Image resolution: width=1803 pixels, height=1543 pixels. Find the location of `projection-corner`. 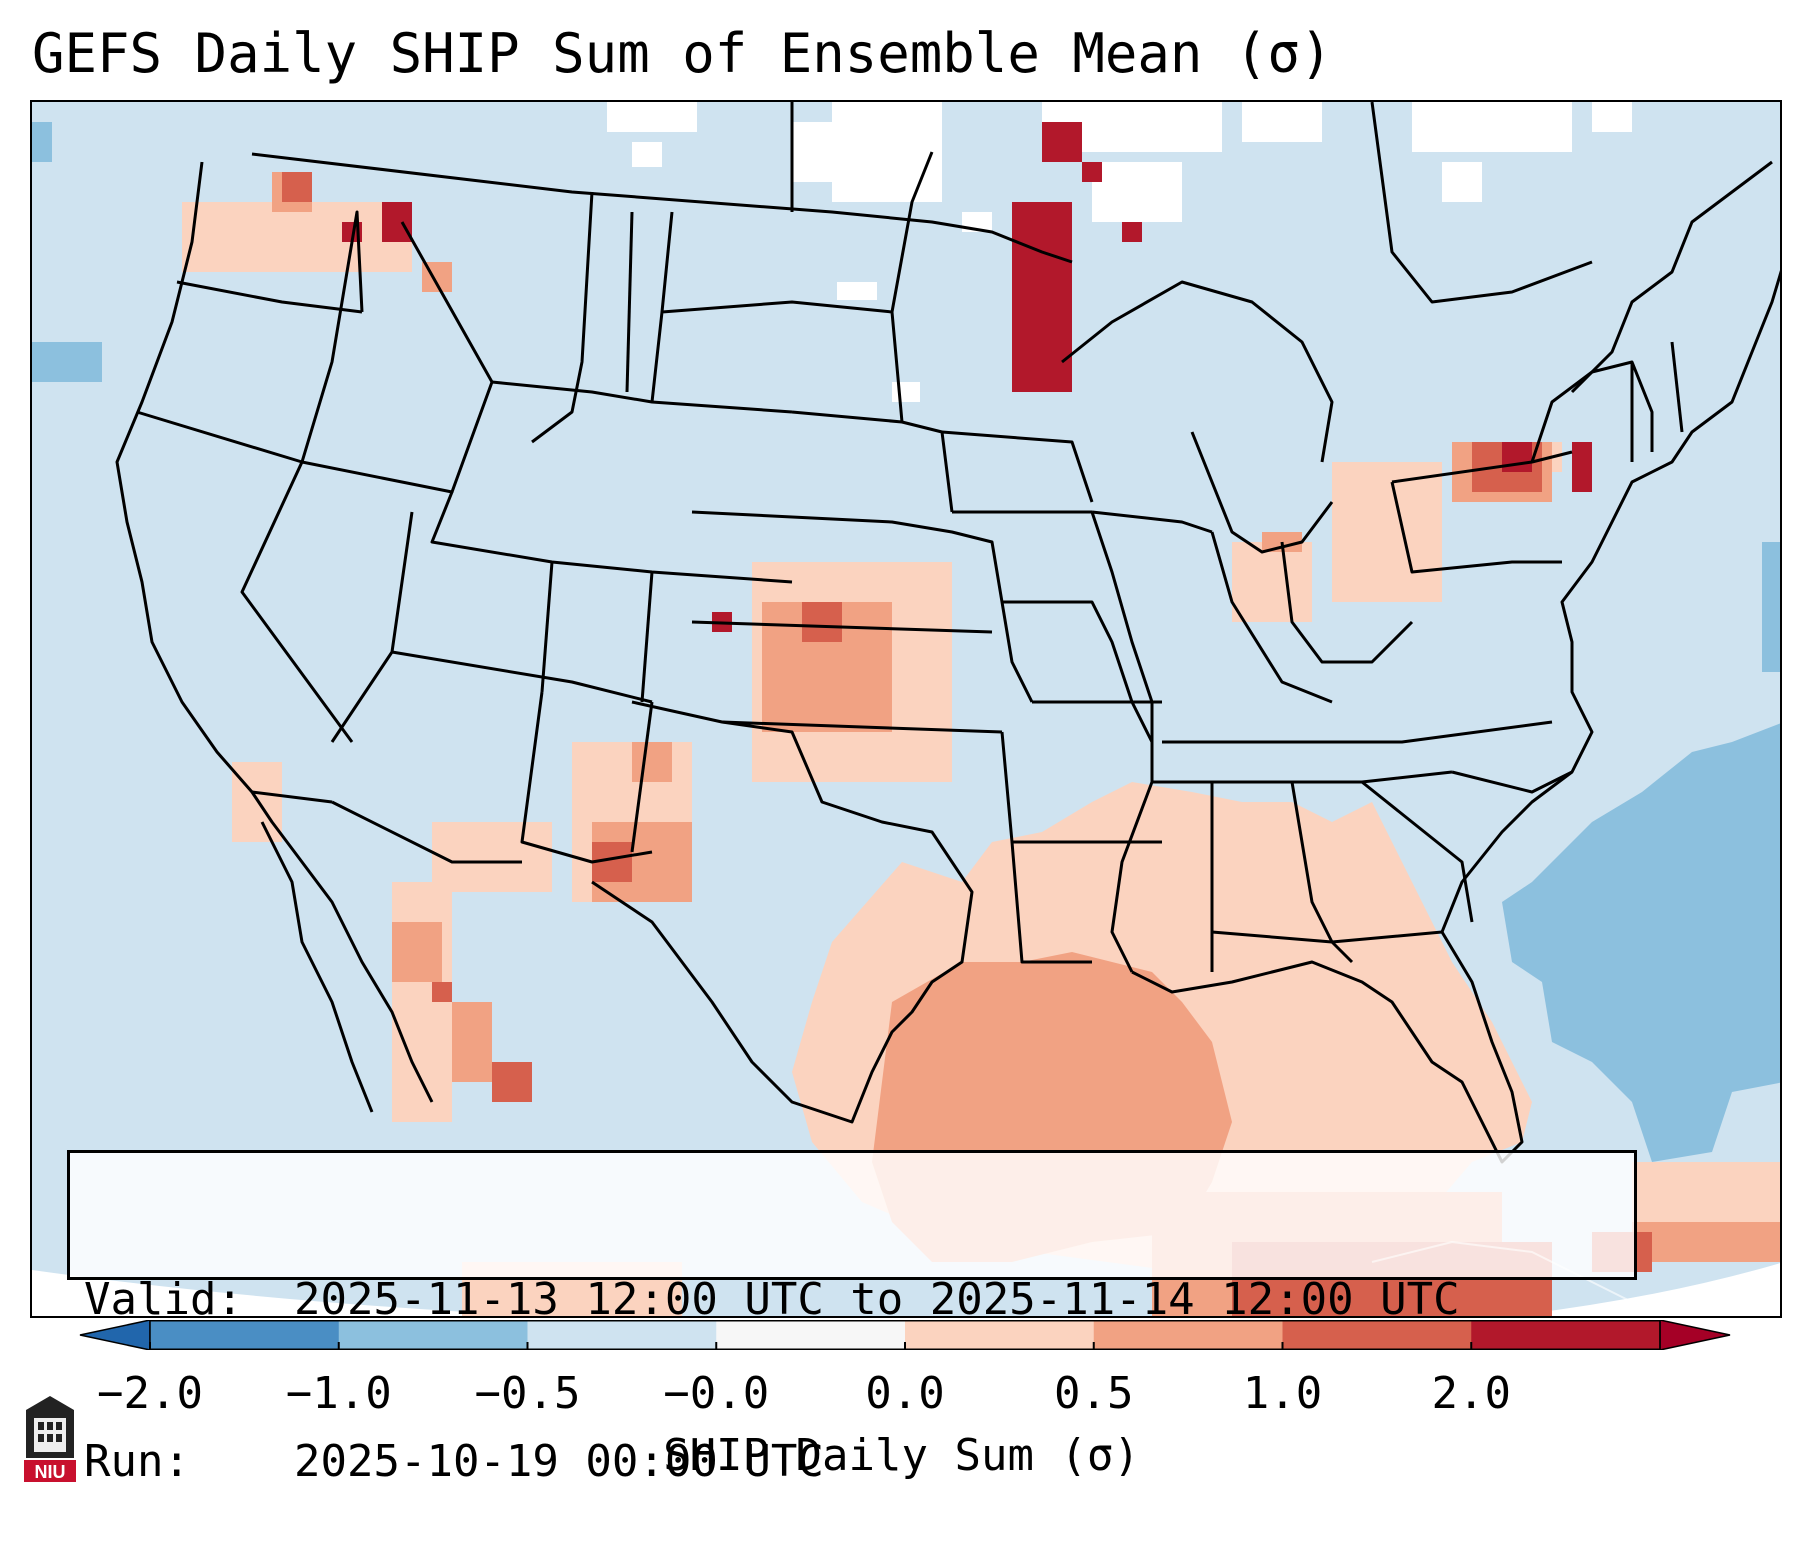

projection-corner is located at coordinates (284, 1293).